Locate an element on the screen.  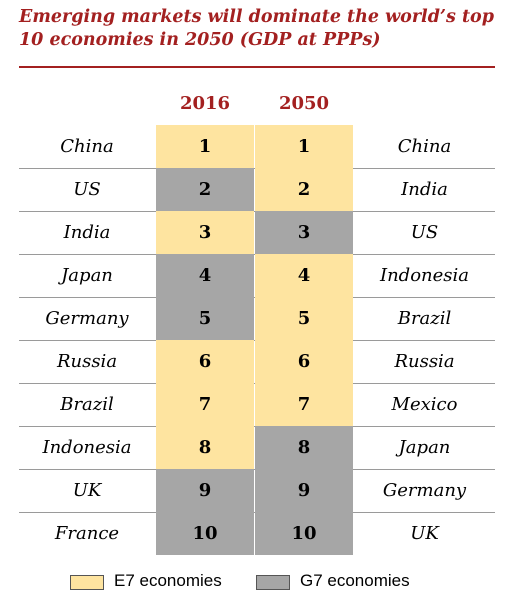
rank-cell-2016: 8 is located at coordinates (205, 447).